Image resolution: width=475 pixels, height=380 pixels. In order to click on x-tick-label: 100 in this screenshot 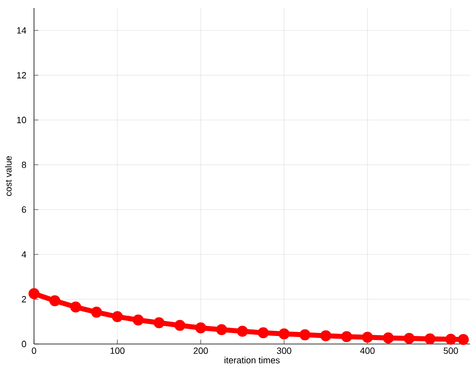, I will do `click(117, 351)`.